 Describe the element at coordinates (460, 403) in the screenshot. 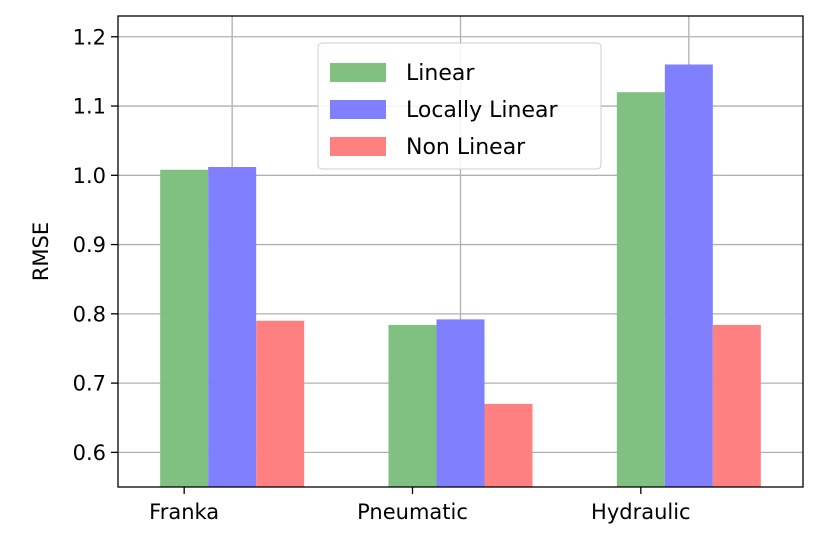

I see `bar-locally-linear-pneumatic` at that location.